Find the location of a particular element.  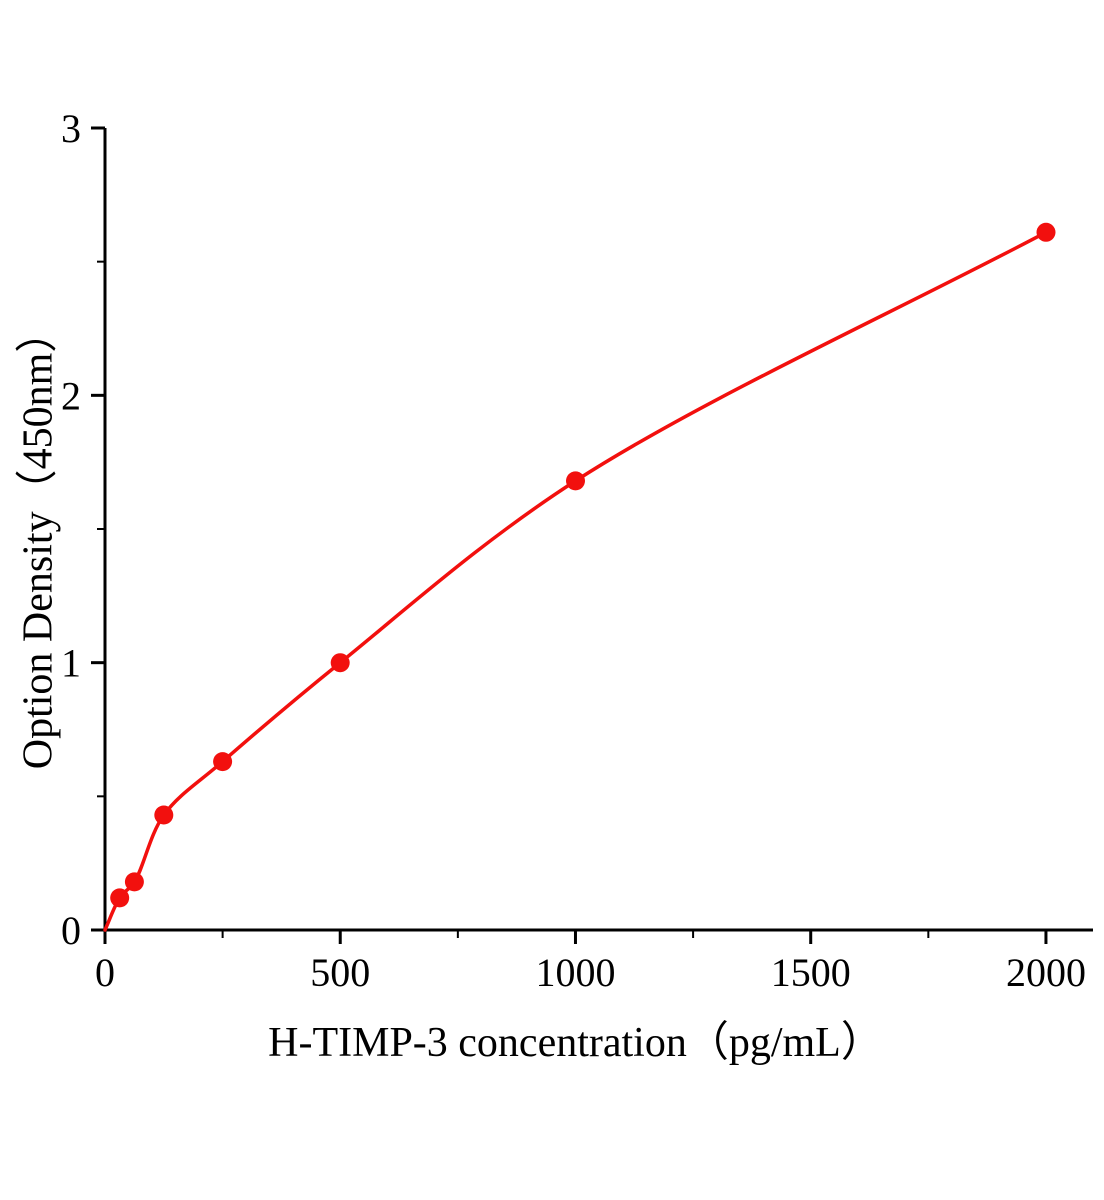

x-axis-title: H-TIMP-3 concentration（pg/mL） is located at coordinates (575, 1043).